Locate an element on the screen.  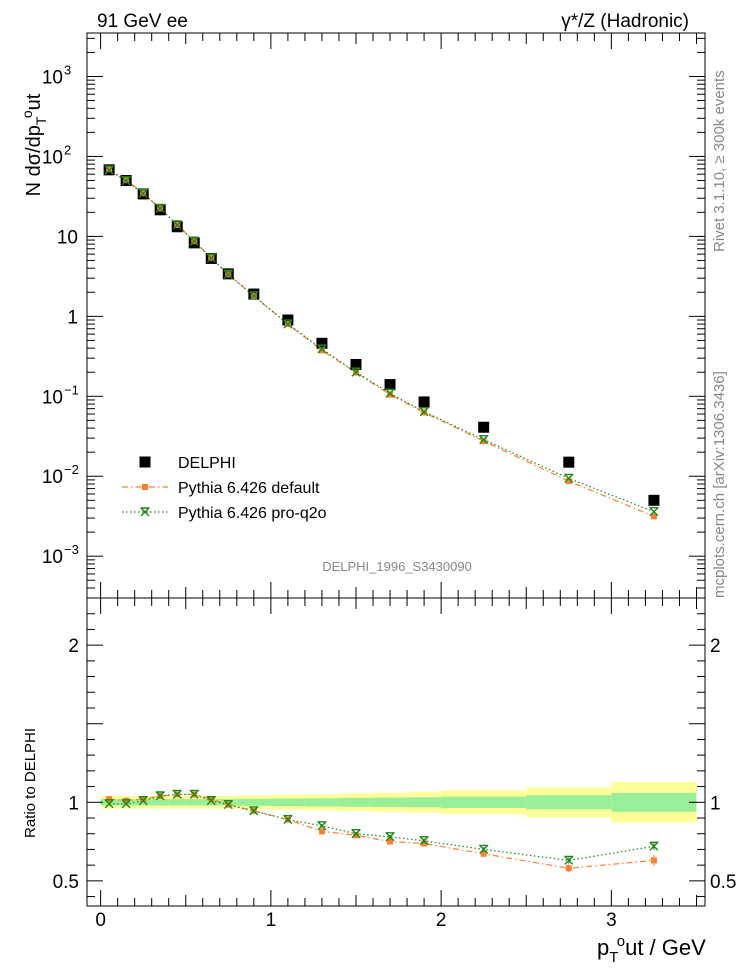
ratio-line-pythia-6-426-default is located at coordinates (381, 831).